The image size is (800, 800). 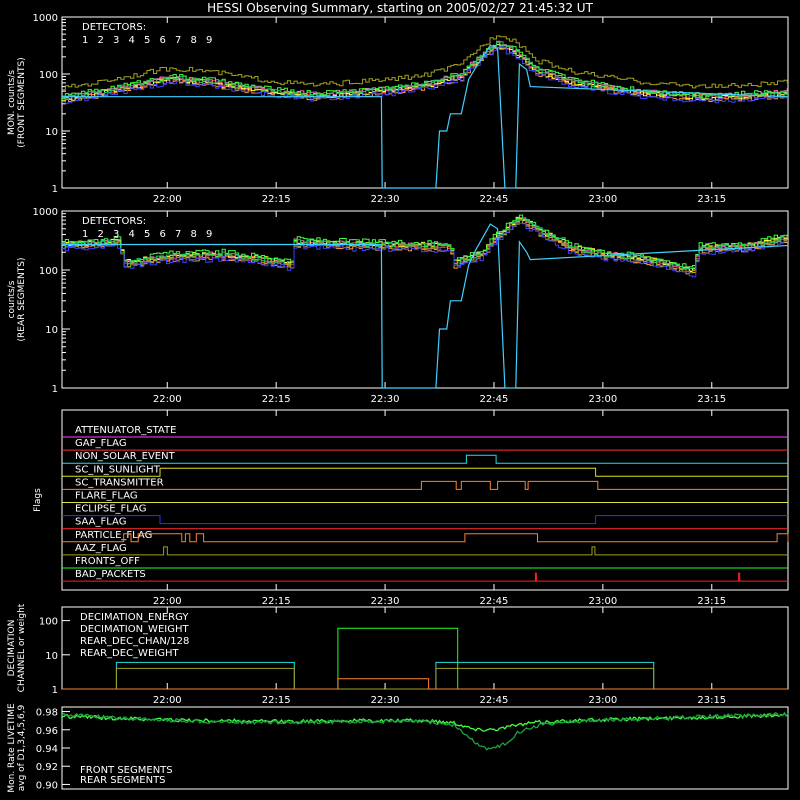 What do you see at coordinates (51, 330) in the screenshot?
I see `rear-ytick-label: 10` at bounding box center [51, 330].